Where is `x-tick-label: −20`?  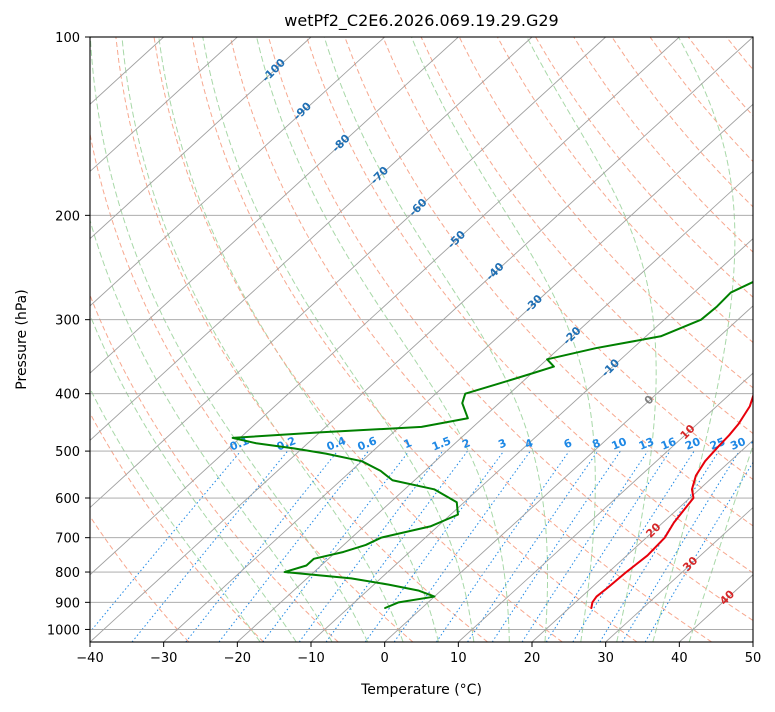 x-tick-label: −20 is located at coordinates (237, 658).